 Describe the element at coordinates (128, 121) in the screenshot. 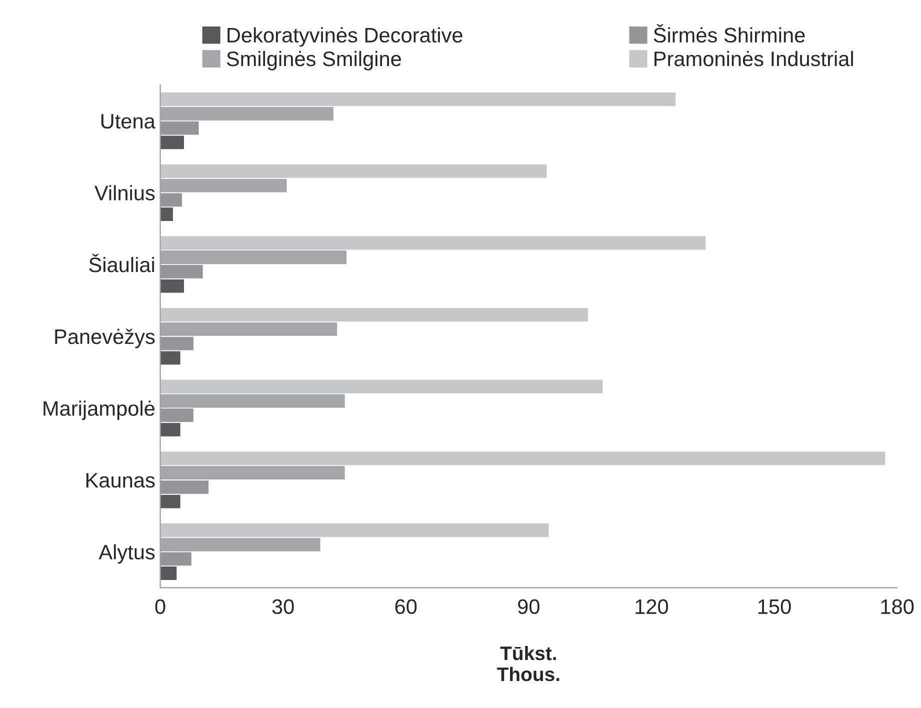

I see `y-tick-label: Utena` at that location.